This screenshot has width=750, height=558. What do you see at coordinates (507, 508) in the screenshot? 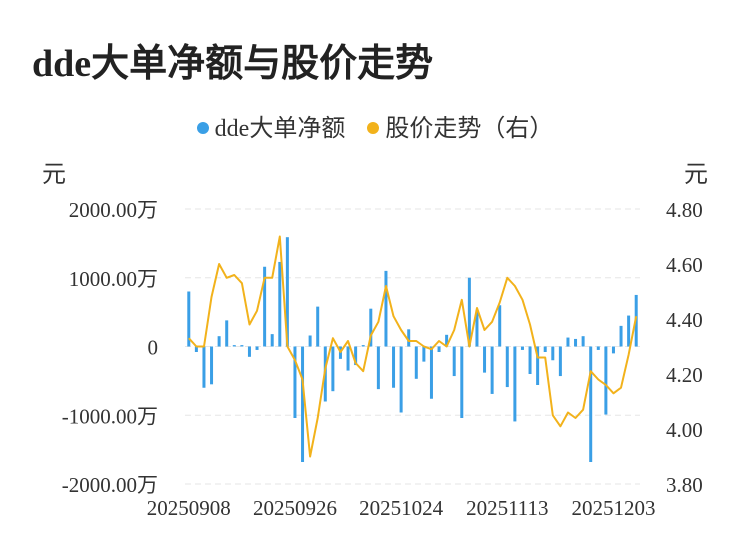
I see `x-axis-tick-label: 20251113` at bounding box center [507, 508].